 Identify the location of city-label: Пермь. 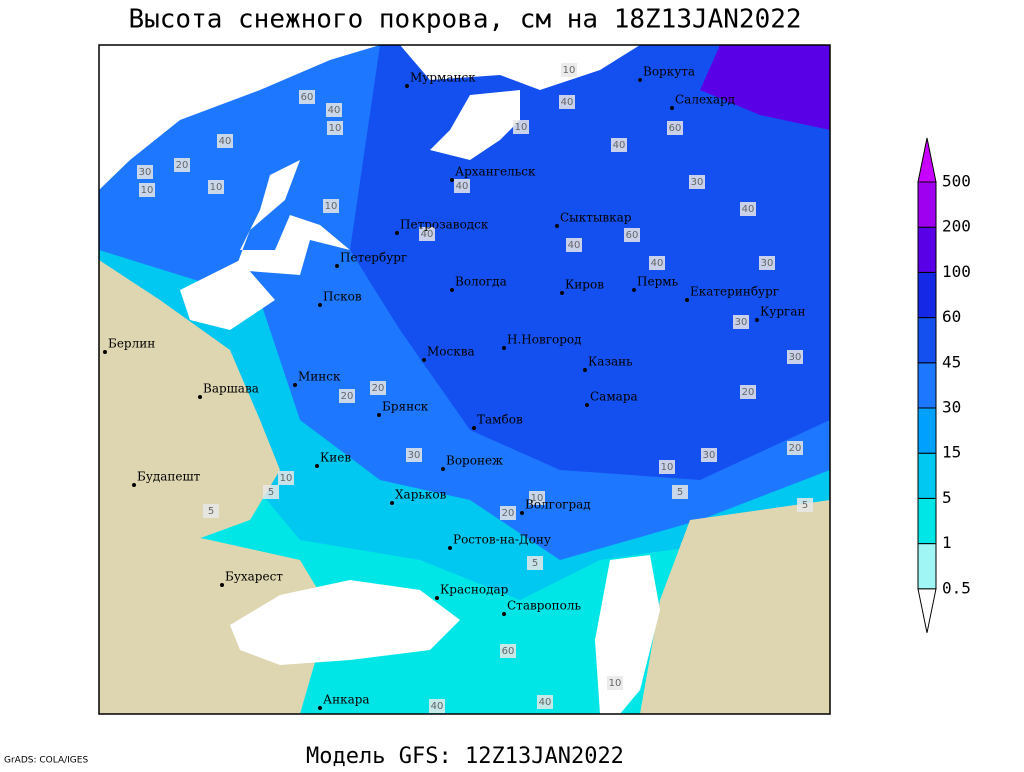
(658, 282).